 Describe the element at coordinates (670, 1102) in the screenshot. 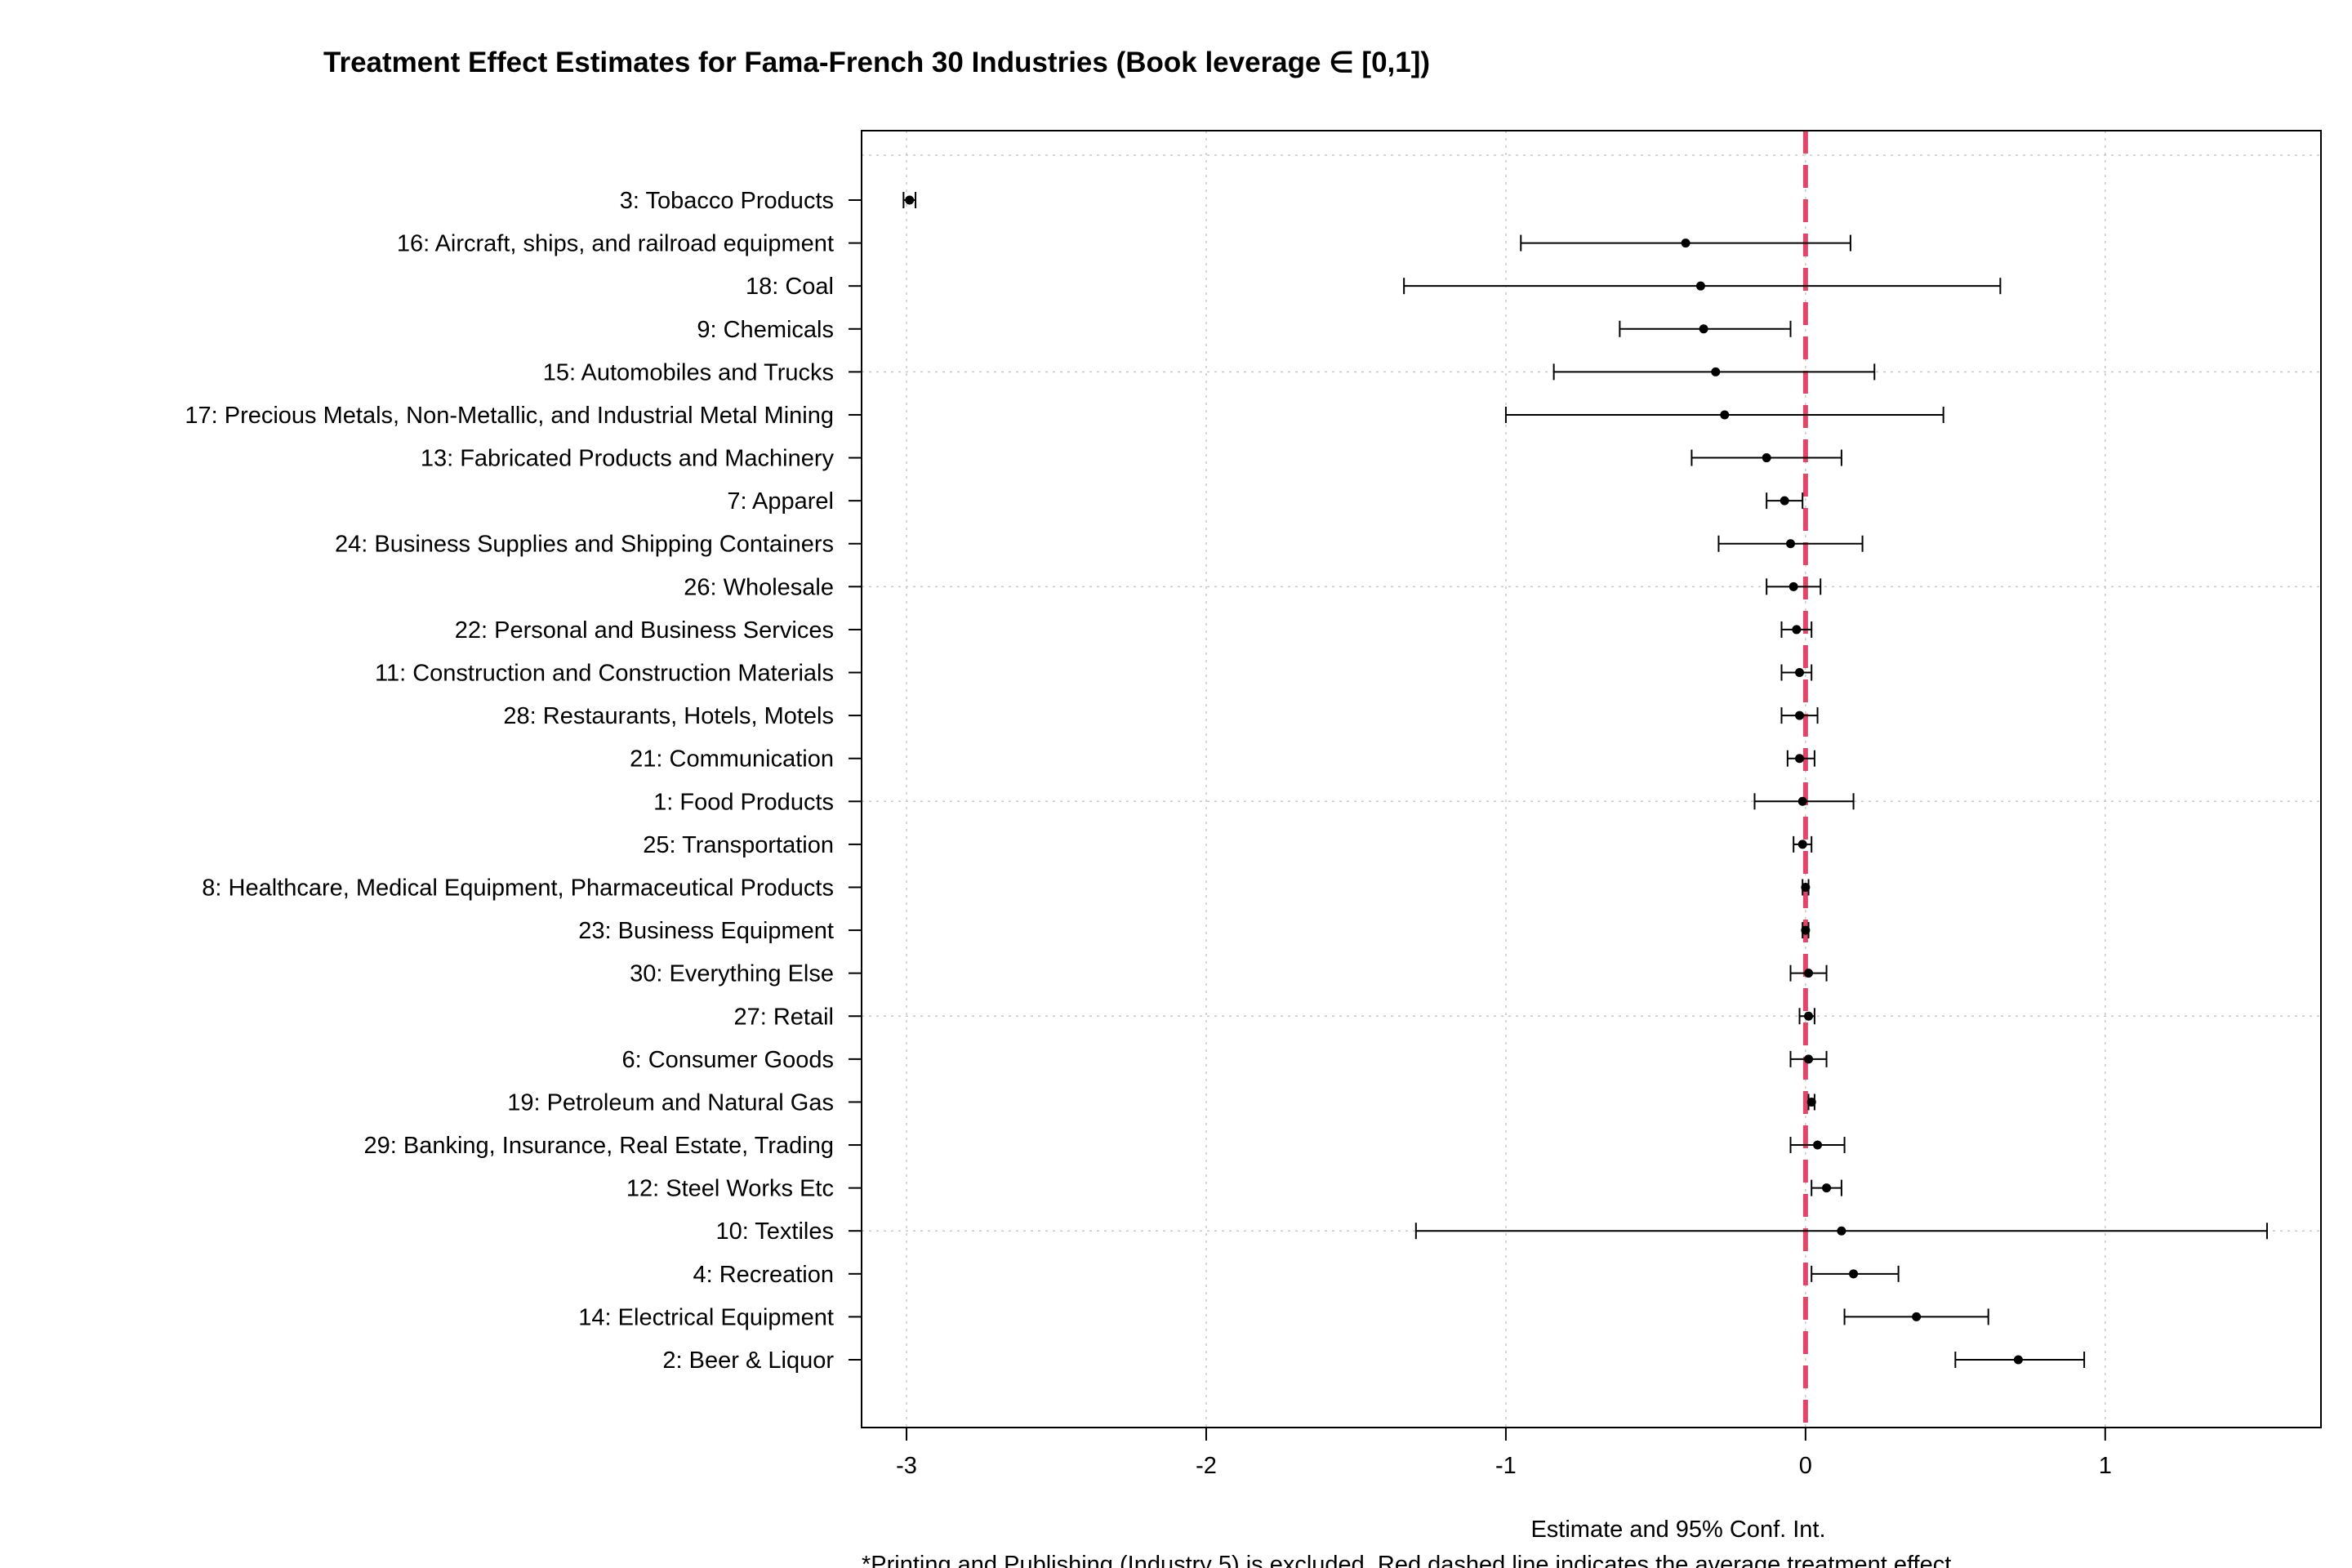

I see `y-tick-label: 19: Petroleum and Natural Gas` at that location.